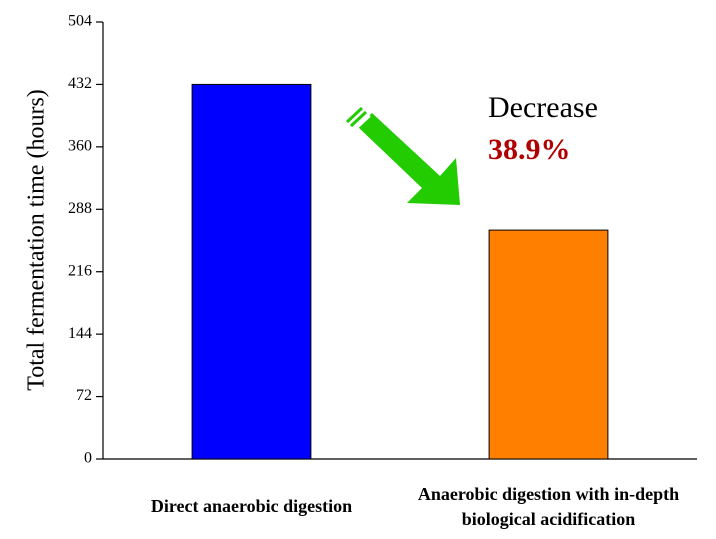 This screenshot has height=539, width=716. Describe the element at coordinates (37, 240) in the screenshot. I see `y-axis-title: Total fermentation time (hours)` at that location.